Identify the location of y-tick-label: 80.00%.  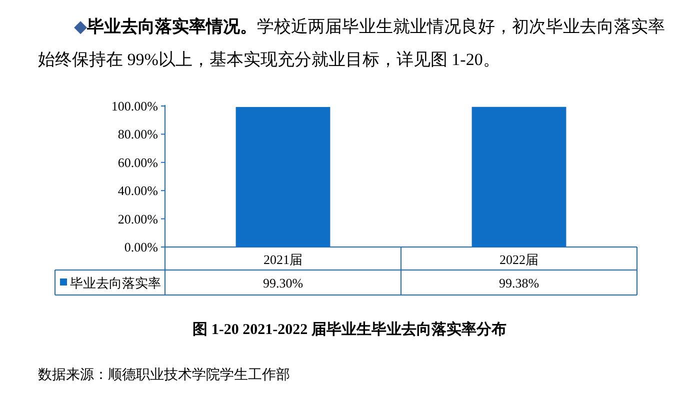
(138, 134).